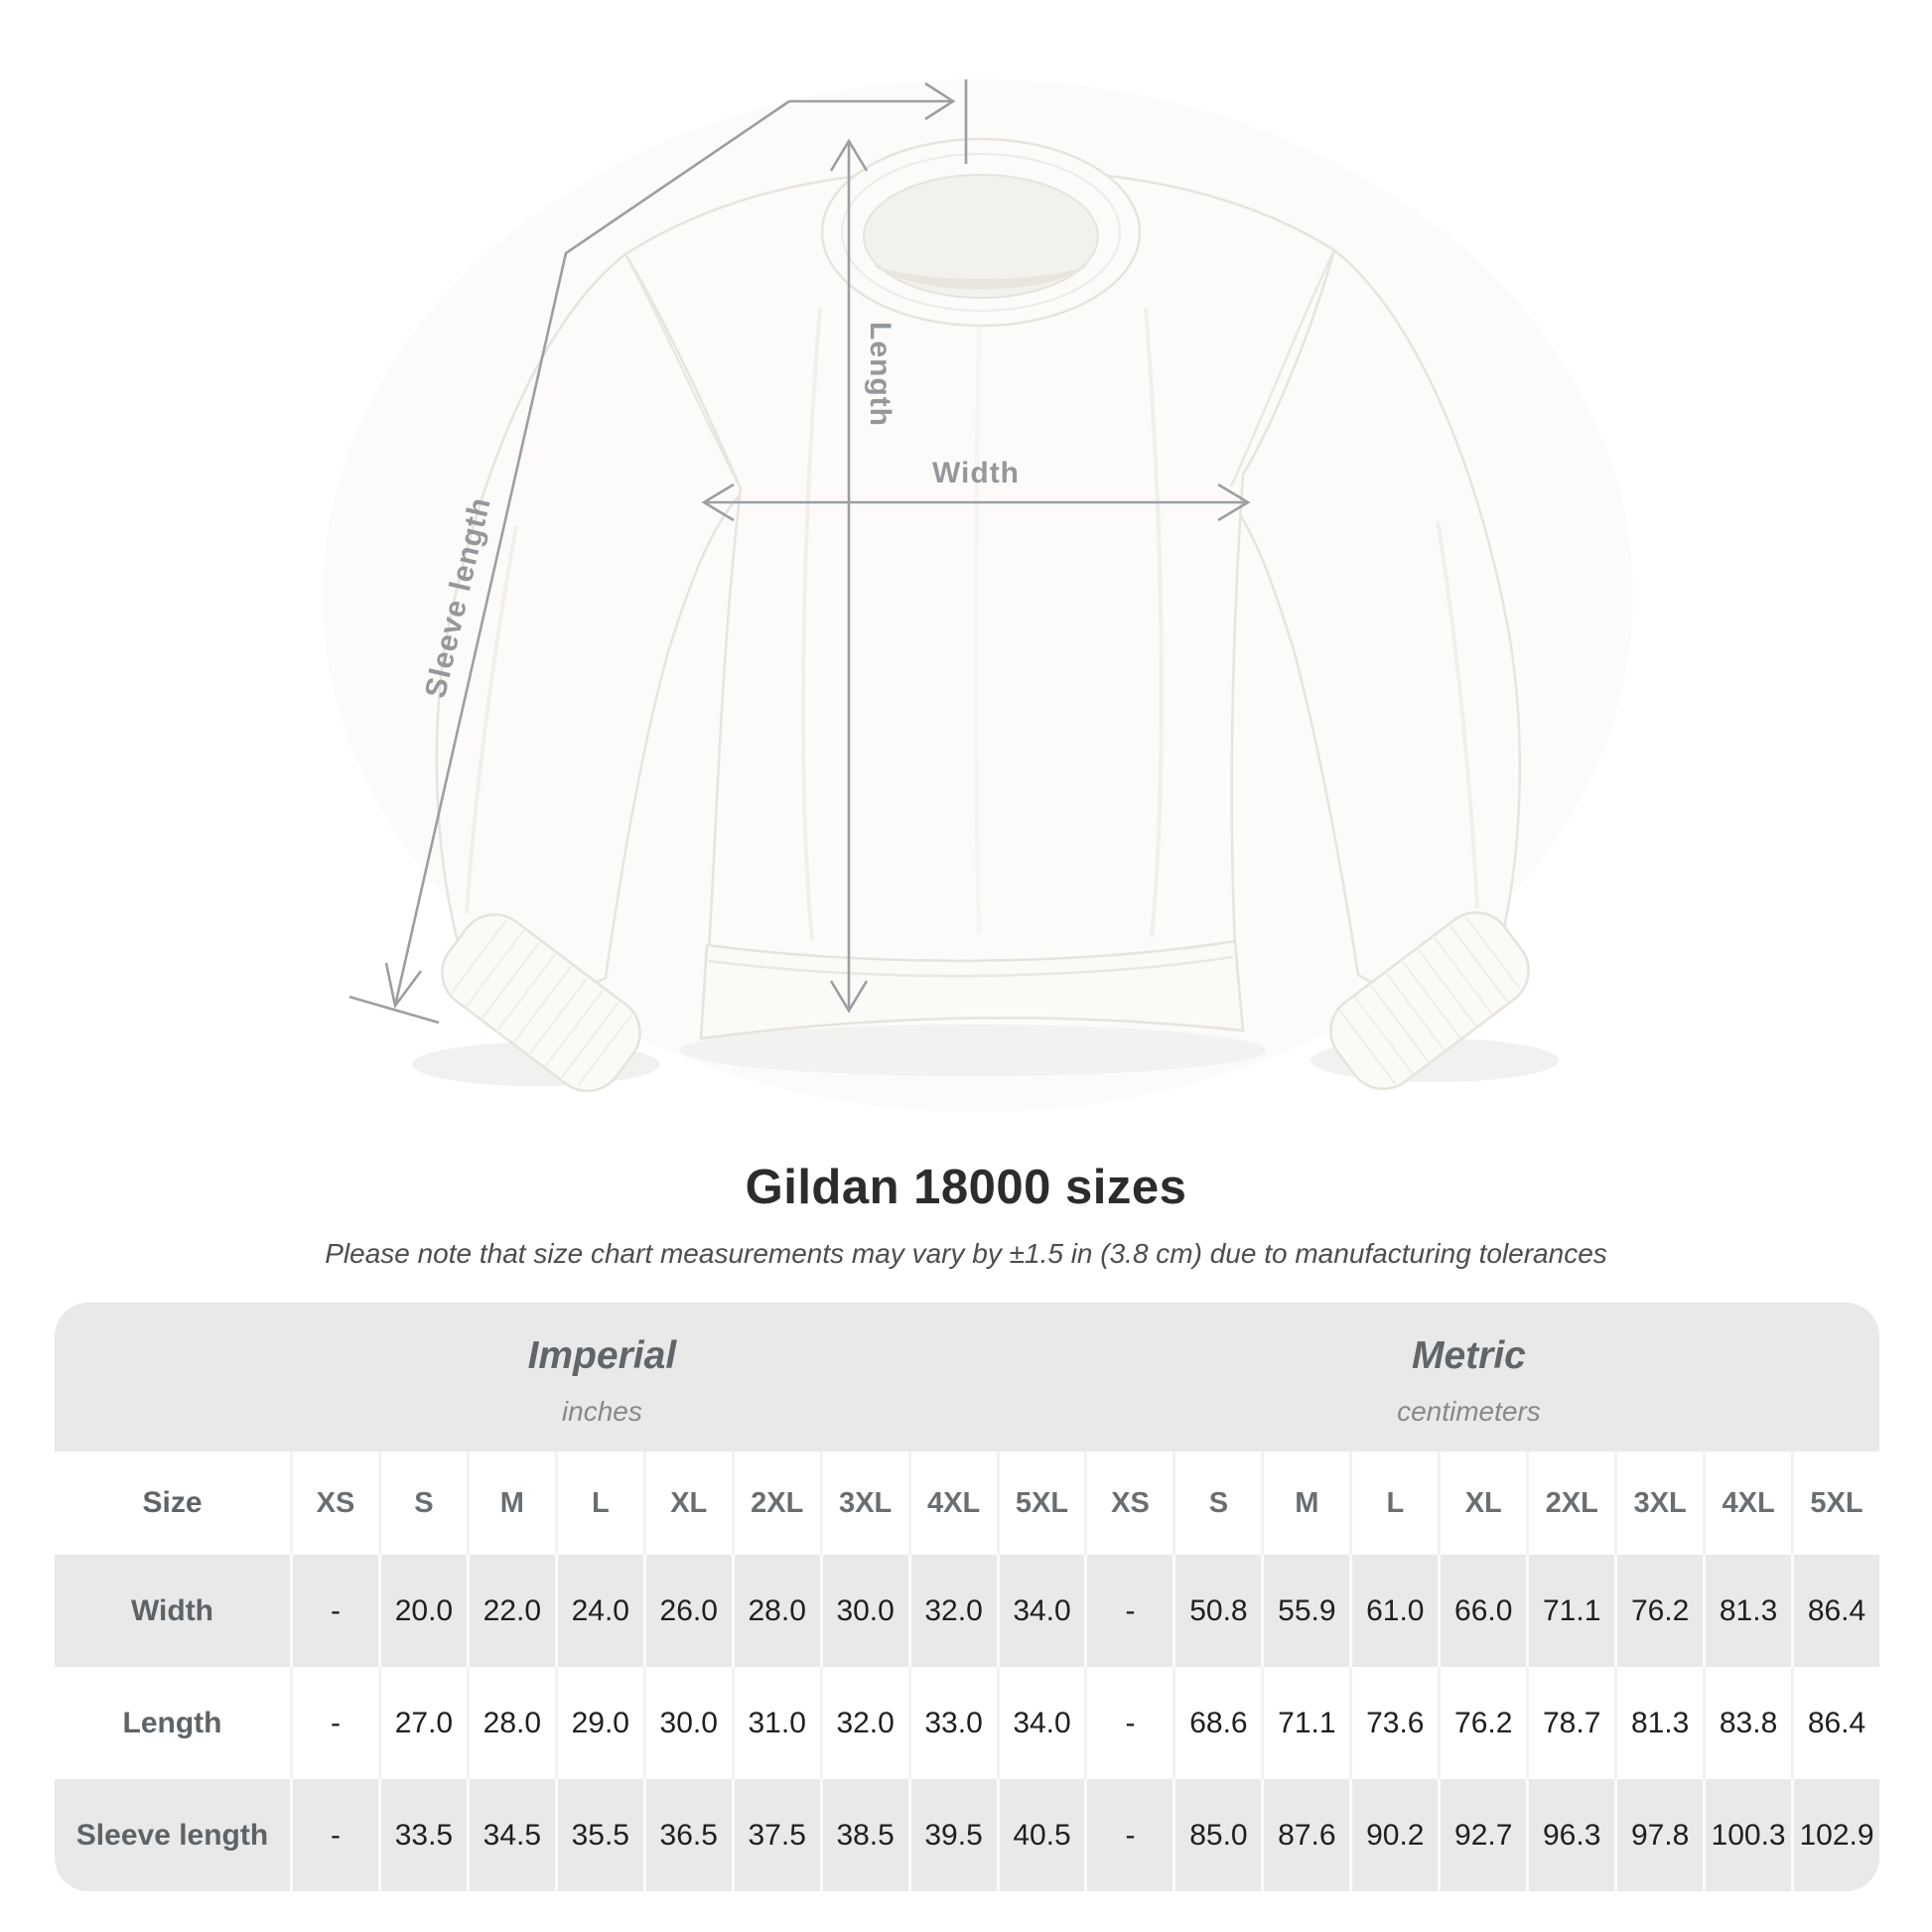  Describe the element at coordinates (601, 1411) in the screenshot. I see `imperial-group-unit: inches` at that location.